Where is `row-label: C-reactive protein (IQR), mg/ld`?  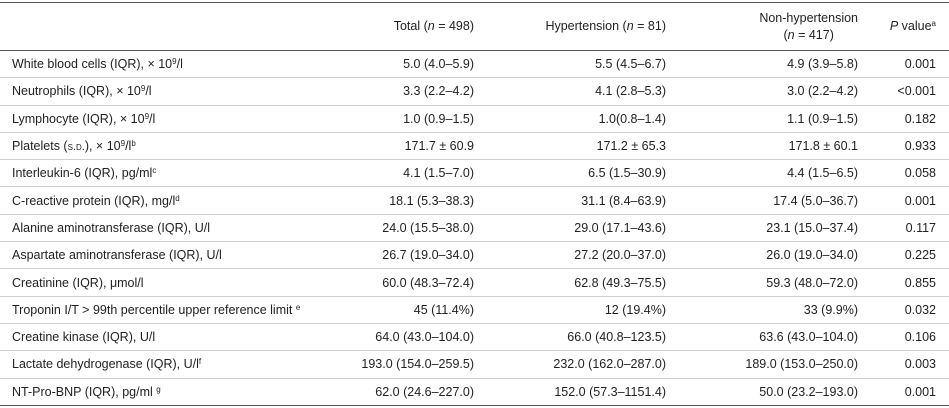 row-label: C-reactive protein (IQR), mg/ld is located at coordinates (175, 200).